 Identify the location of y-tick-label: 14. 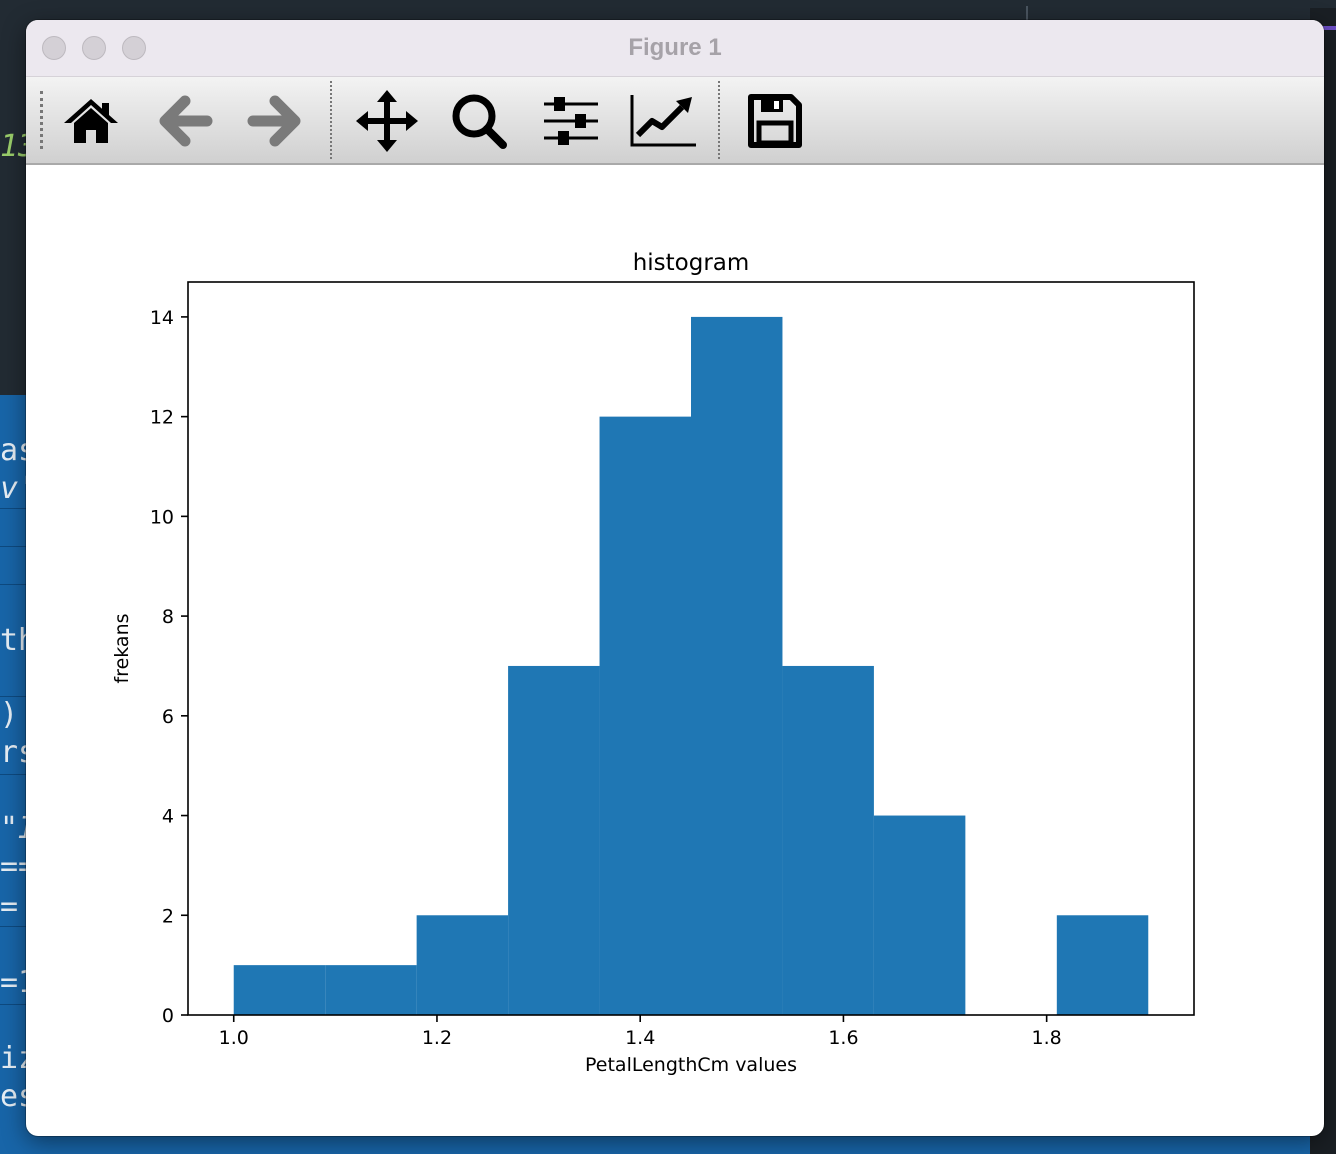
(162, 318).